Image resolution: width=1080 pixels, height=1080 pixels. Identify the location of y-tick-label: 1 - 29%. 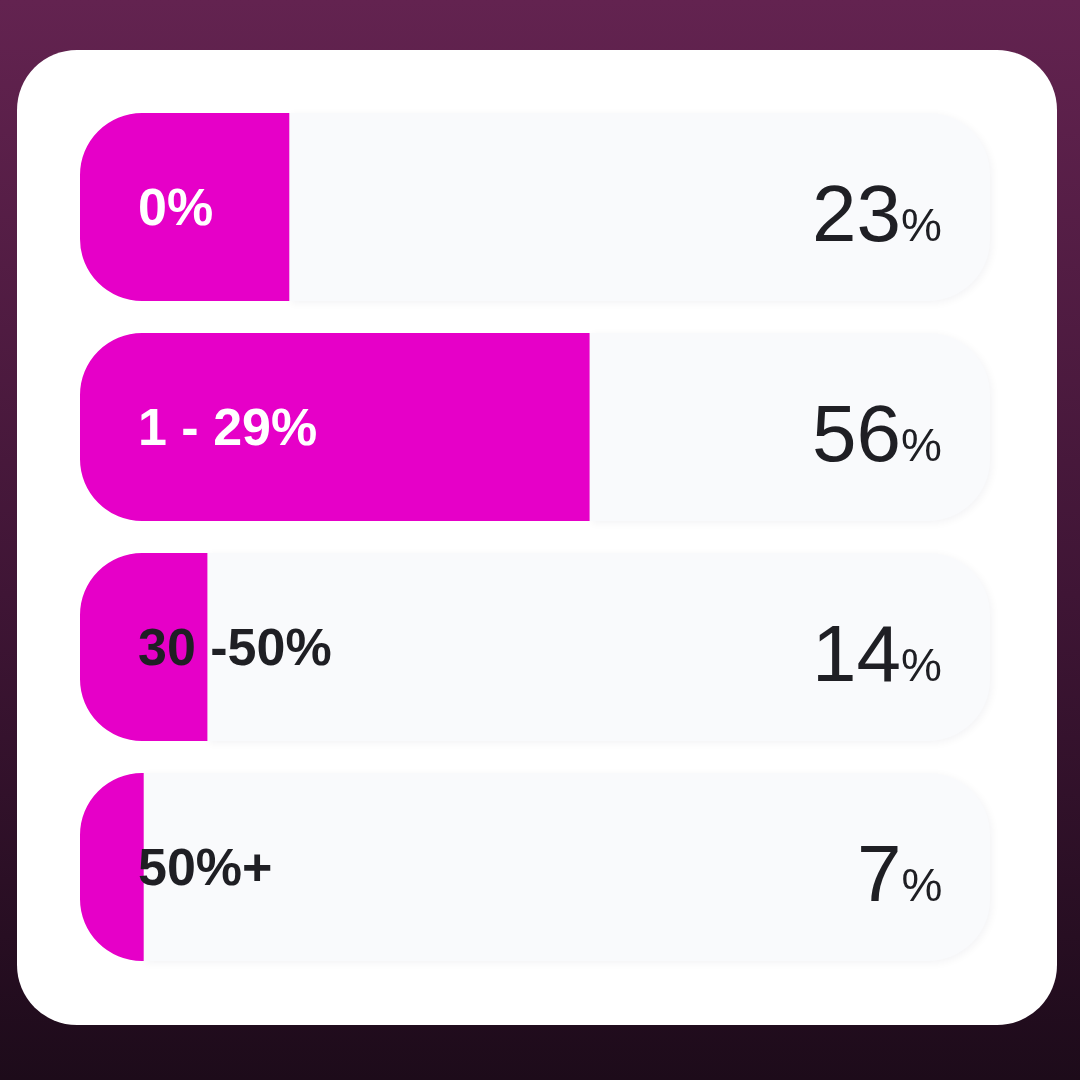
(228, 427).